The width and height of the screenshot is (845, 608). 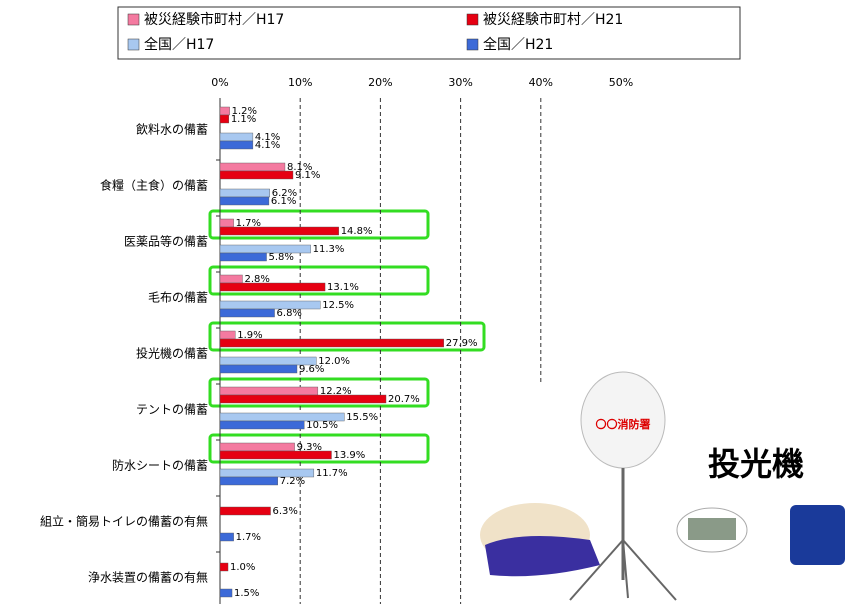 What do you see at coordinates (148, 577) in the screenshot?
I see `category-label: 浄水装置の備蓄の有無` at bounding box center [148, 577].